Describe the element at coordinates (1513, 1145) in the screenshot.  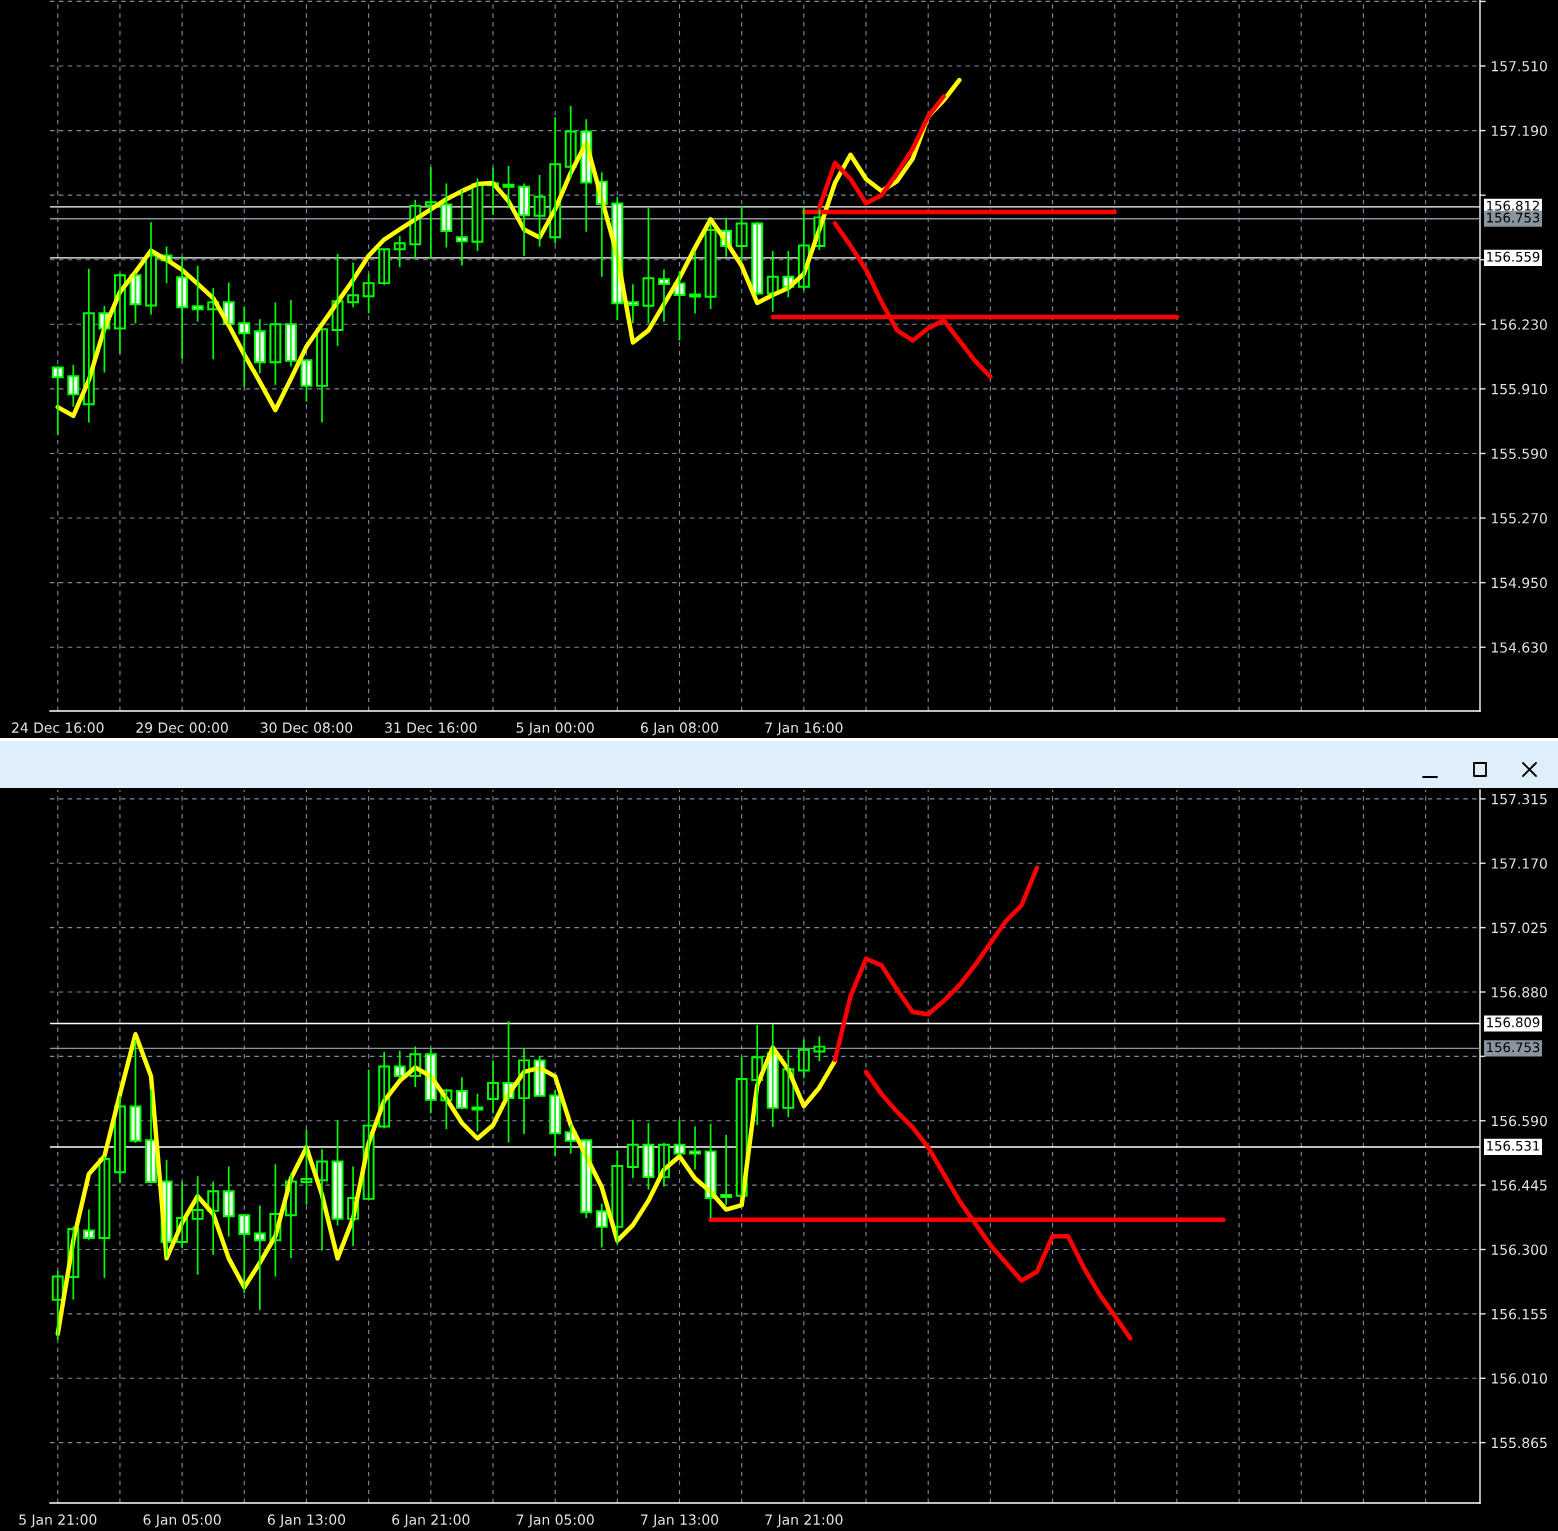
I see `ref-line-label: 156.531` at that location.